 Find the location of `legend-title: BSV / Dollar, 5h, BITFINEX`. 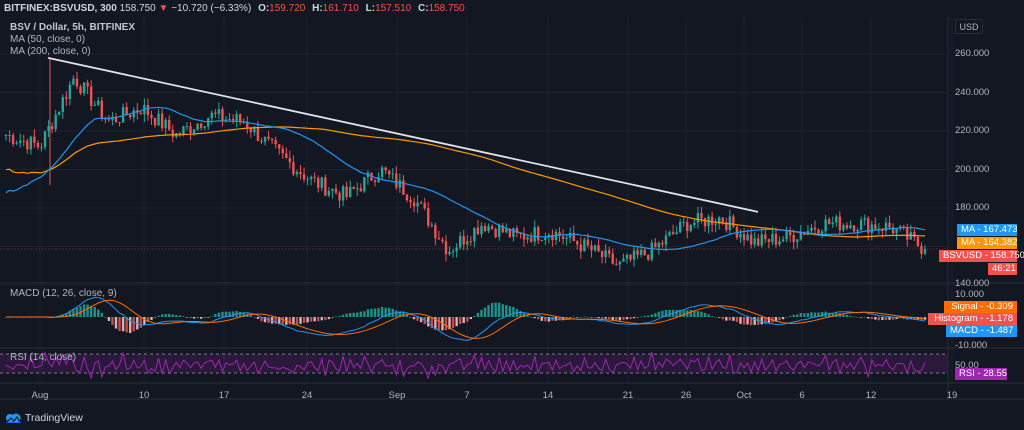

legend-title: BSV / Dollar, 5h, BITFINEX is located at coordinates (73, 27).